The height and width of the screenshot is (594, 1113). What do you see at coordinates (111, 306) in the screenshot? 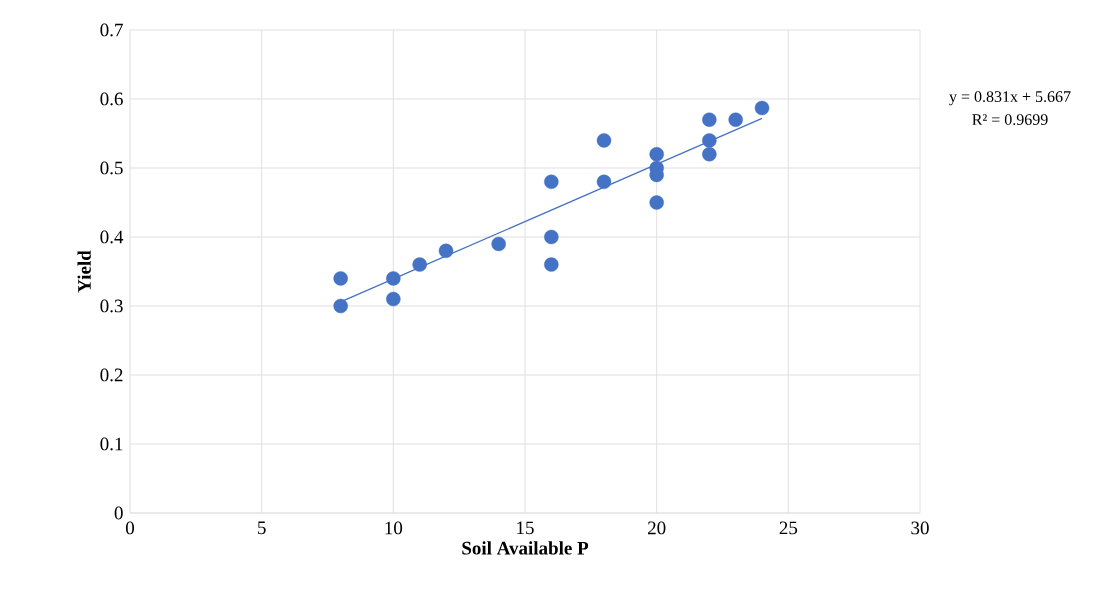
I see `y-tick-label: 0.3` at bounding box center [111, 306].